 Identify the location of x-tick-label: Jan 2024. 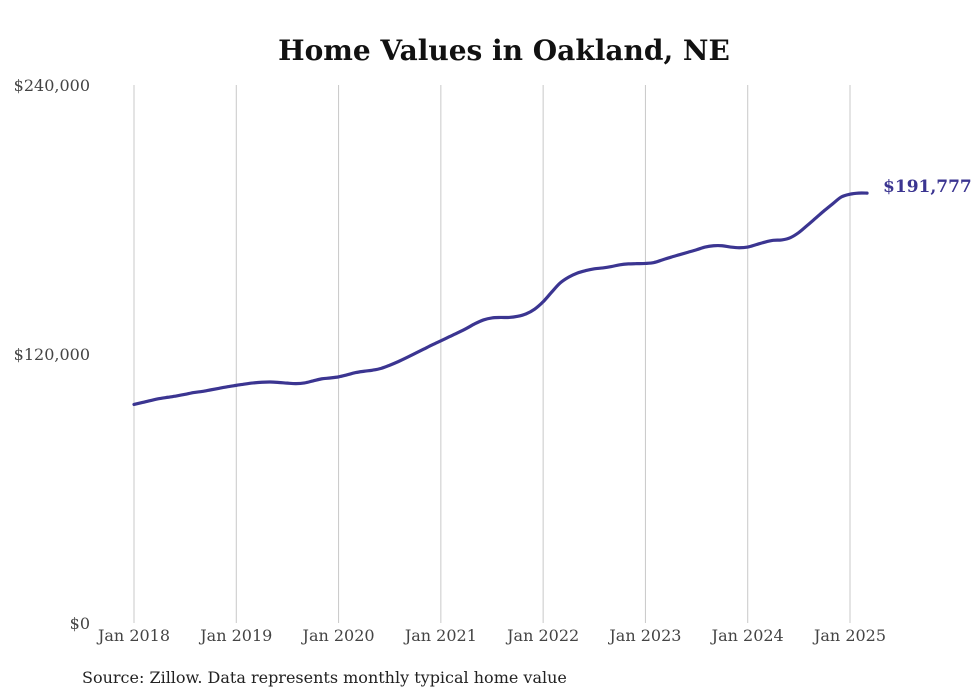
(747, 635).